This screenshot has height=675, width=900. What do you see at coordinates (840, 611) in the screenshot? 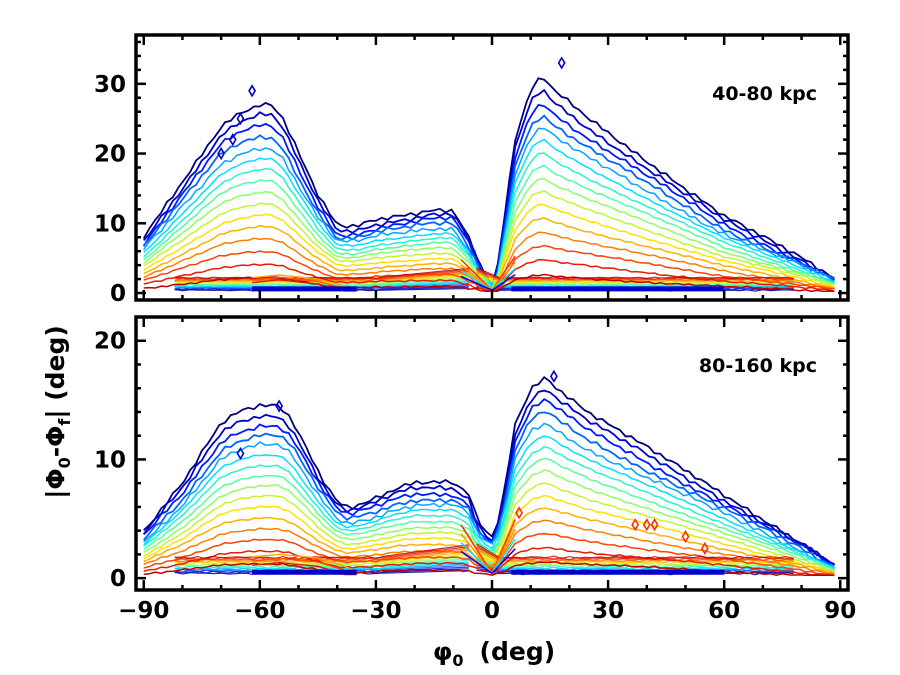
I see `x-tick-label: 90` at bounding box center [840, 611].